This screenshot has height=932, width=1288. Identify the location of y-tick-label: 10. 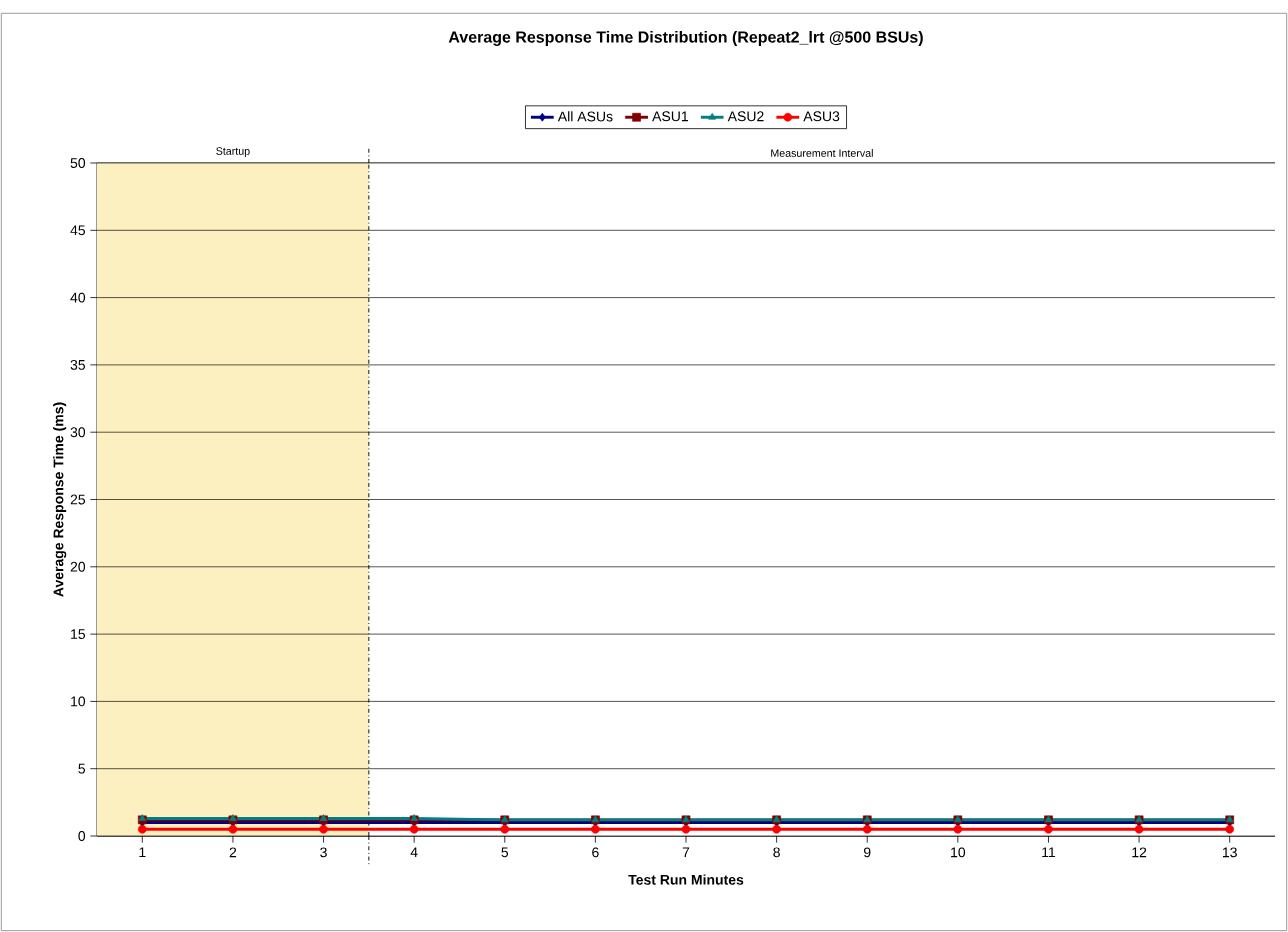
(78, 701).